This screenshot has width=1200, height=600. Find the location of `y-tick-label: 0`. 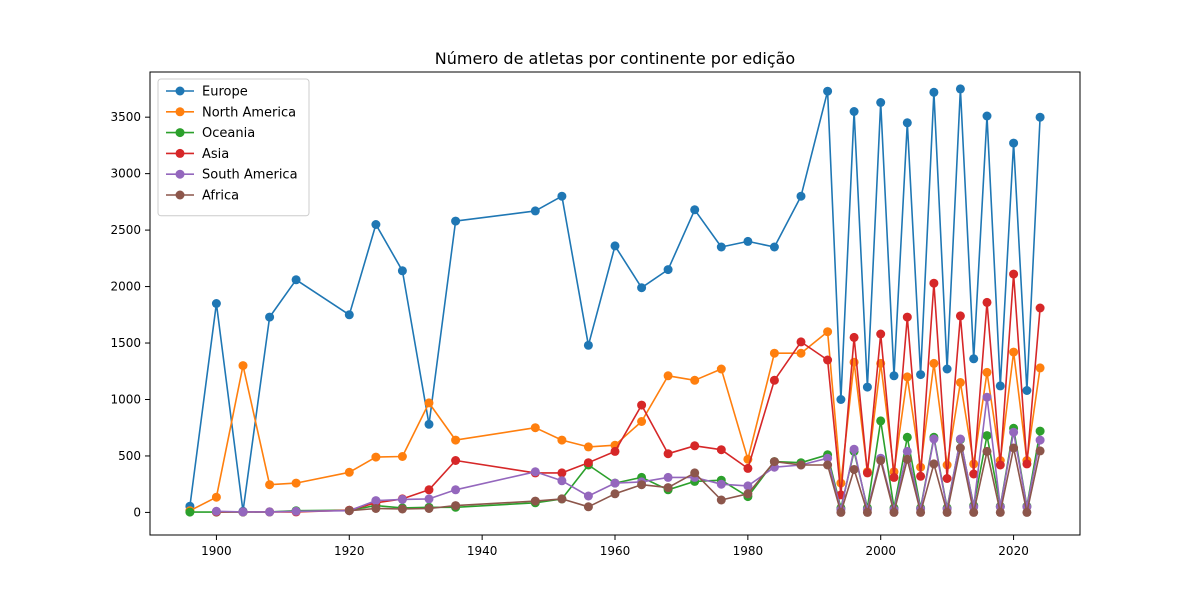

y-tick-label: 0 is located at coordinates (137, 512).